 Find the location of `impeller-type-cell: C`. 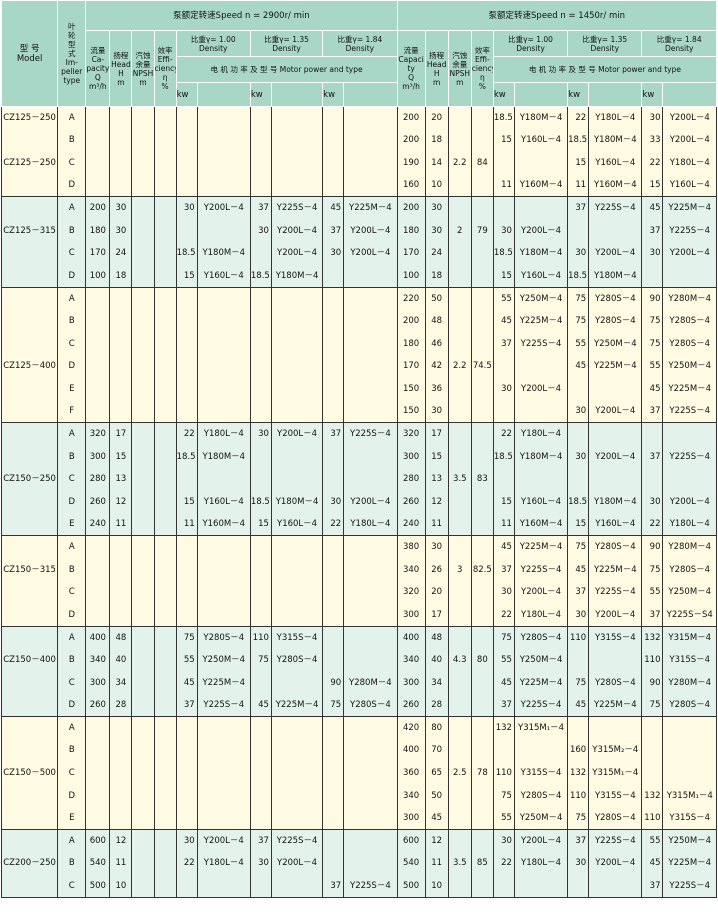

impeller-type-cell: C is located at coordinates (72, 253).